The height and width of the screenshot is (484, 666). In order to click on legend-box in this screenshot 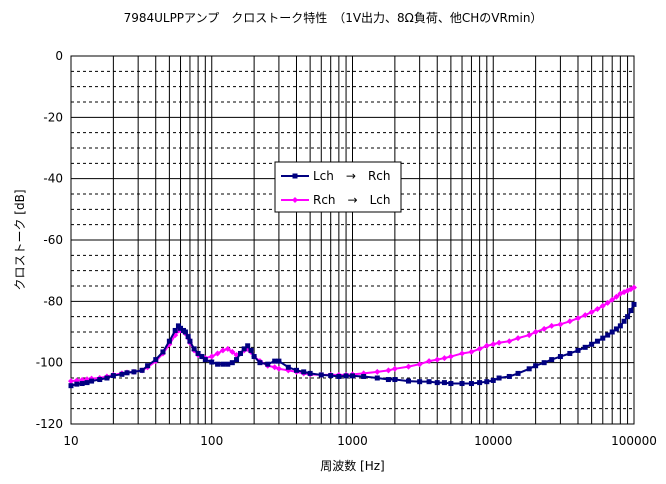, I will do `click(338, 187)`.